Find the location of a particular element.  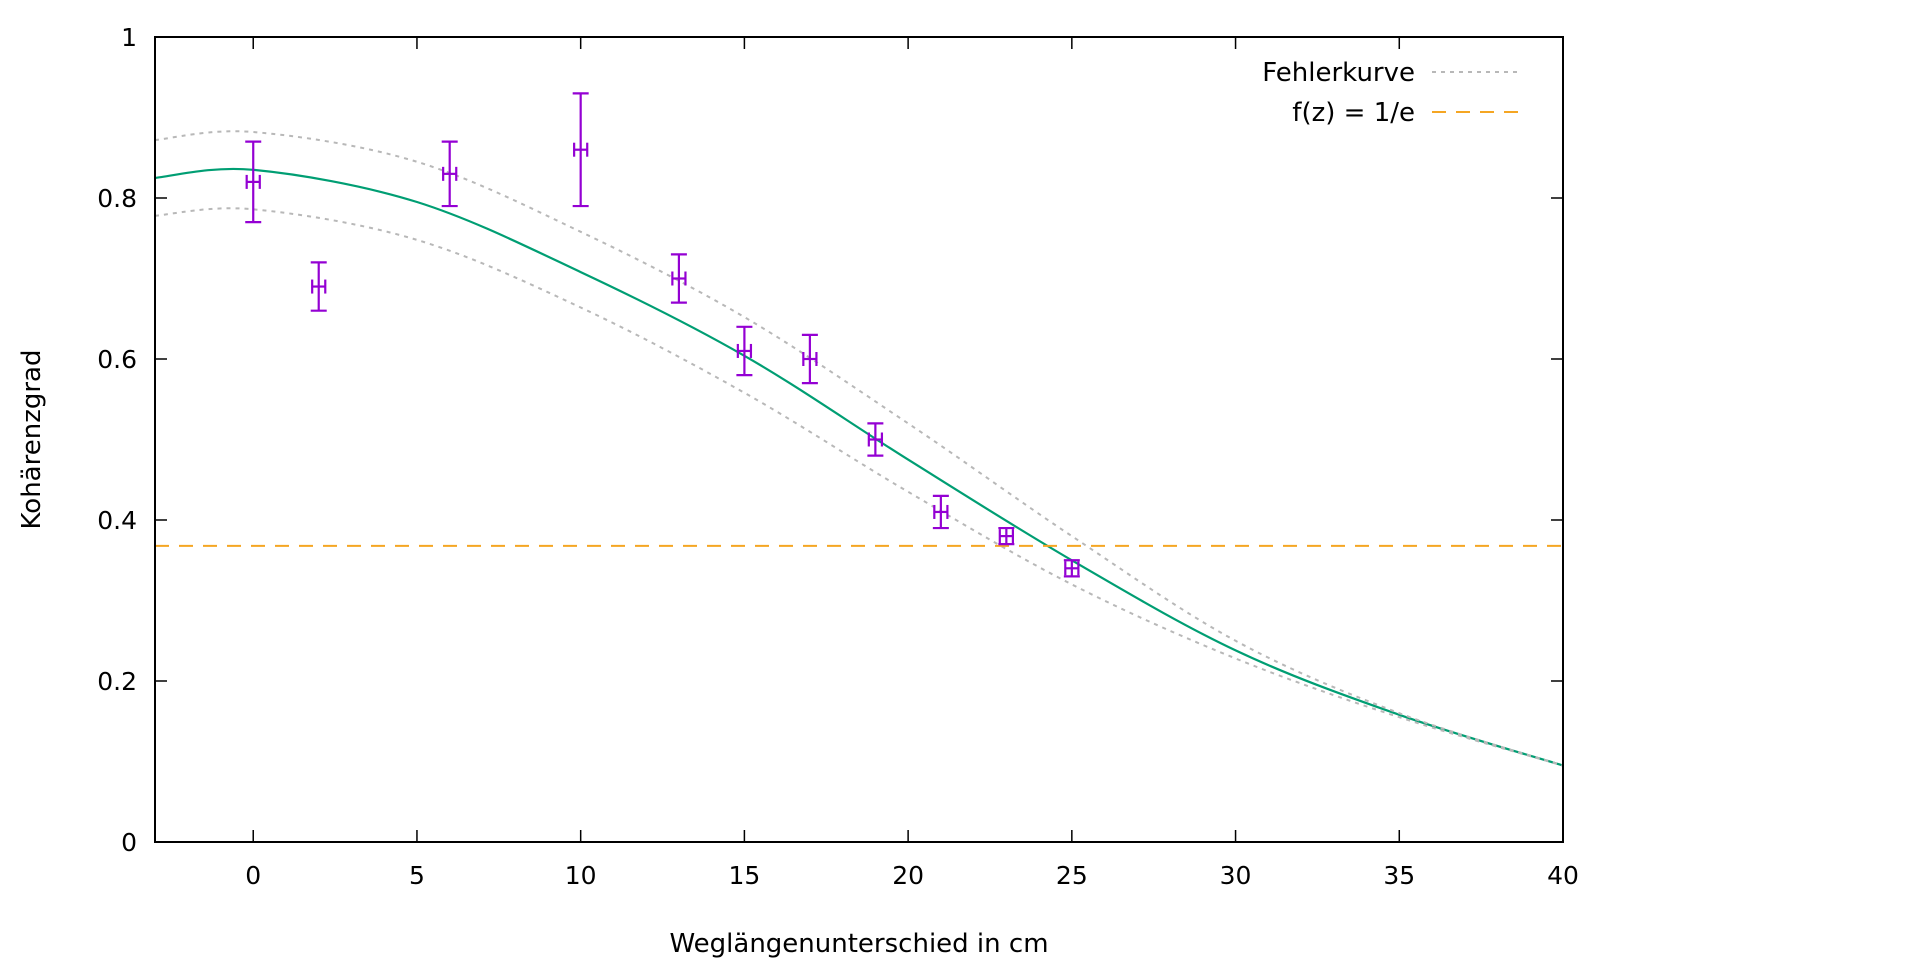

x-tick-label: 25 is located at coordinates (1072, 875).